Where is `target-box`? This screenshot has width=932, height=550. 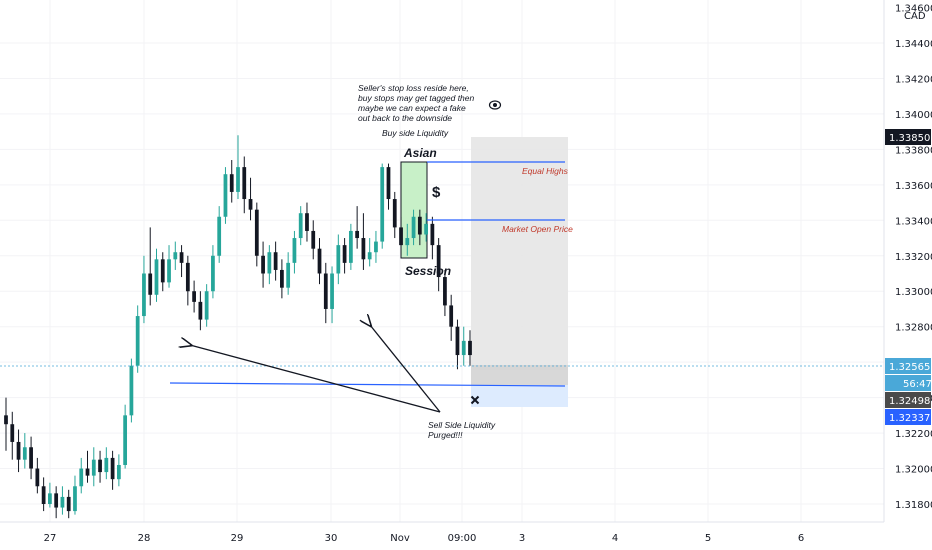
target-box is located at coordinates (519, 396).